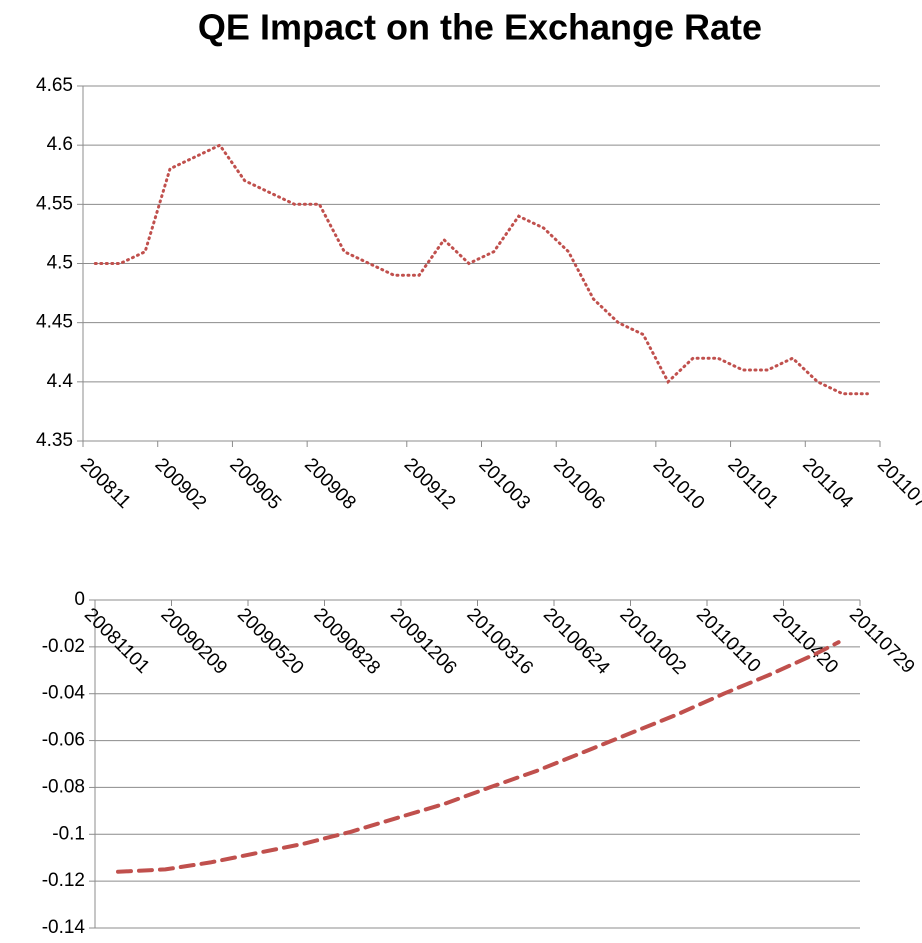  What do you see at coordinates (330, 484) in the screenshot?
I see `x-tick-label: 200908` at bounding box center [330, 484].